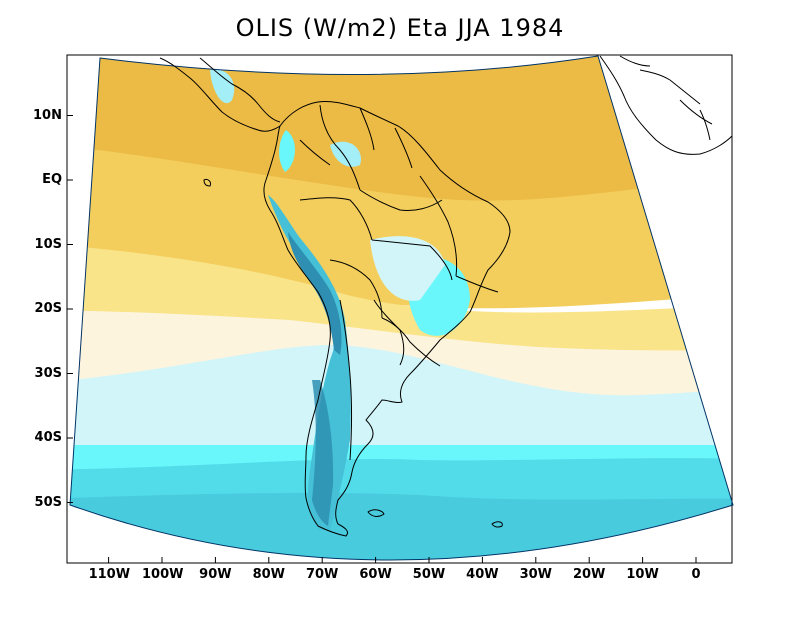 The width and height of the screenshot is (800, 618). Describe the element at coordinates (287, 151) in the screenshot. I see `nw-sa-patch` at that location.